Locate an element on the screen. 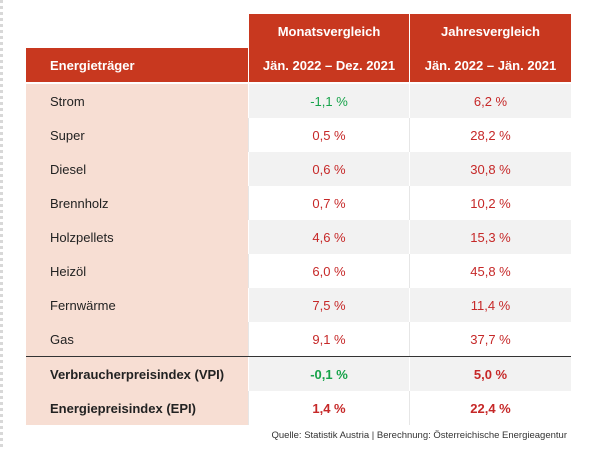 The width and height of the screenshot is (595, 449). header-year-comparison: Jahresvergleich is located at coordinates (490, 31).